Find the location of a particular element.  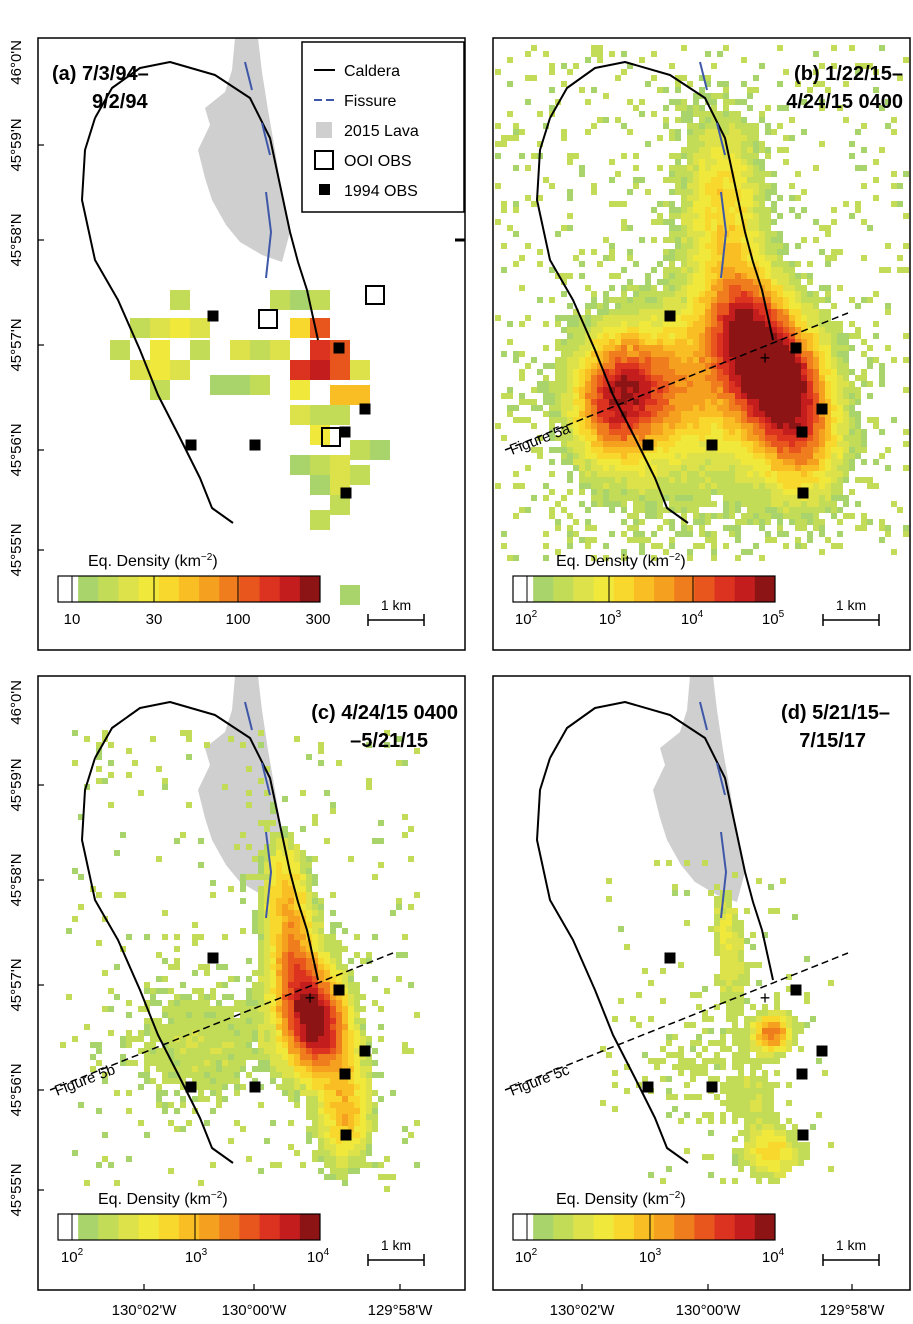

colorbar: Eq. Density (km−2) 102 103 104 105 is located at coordinates (648, 590).